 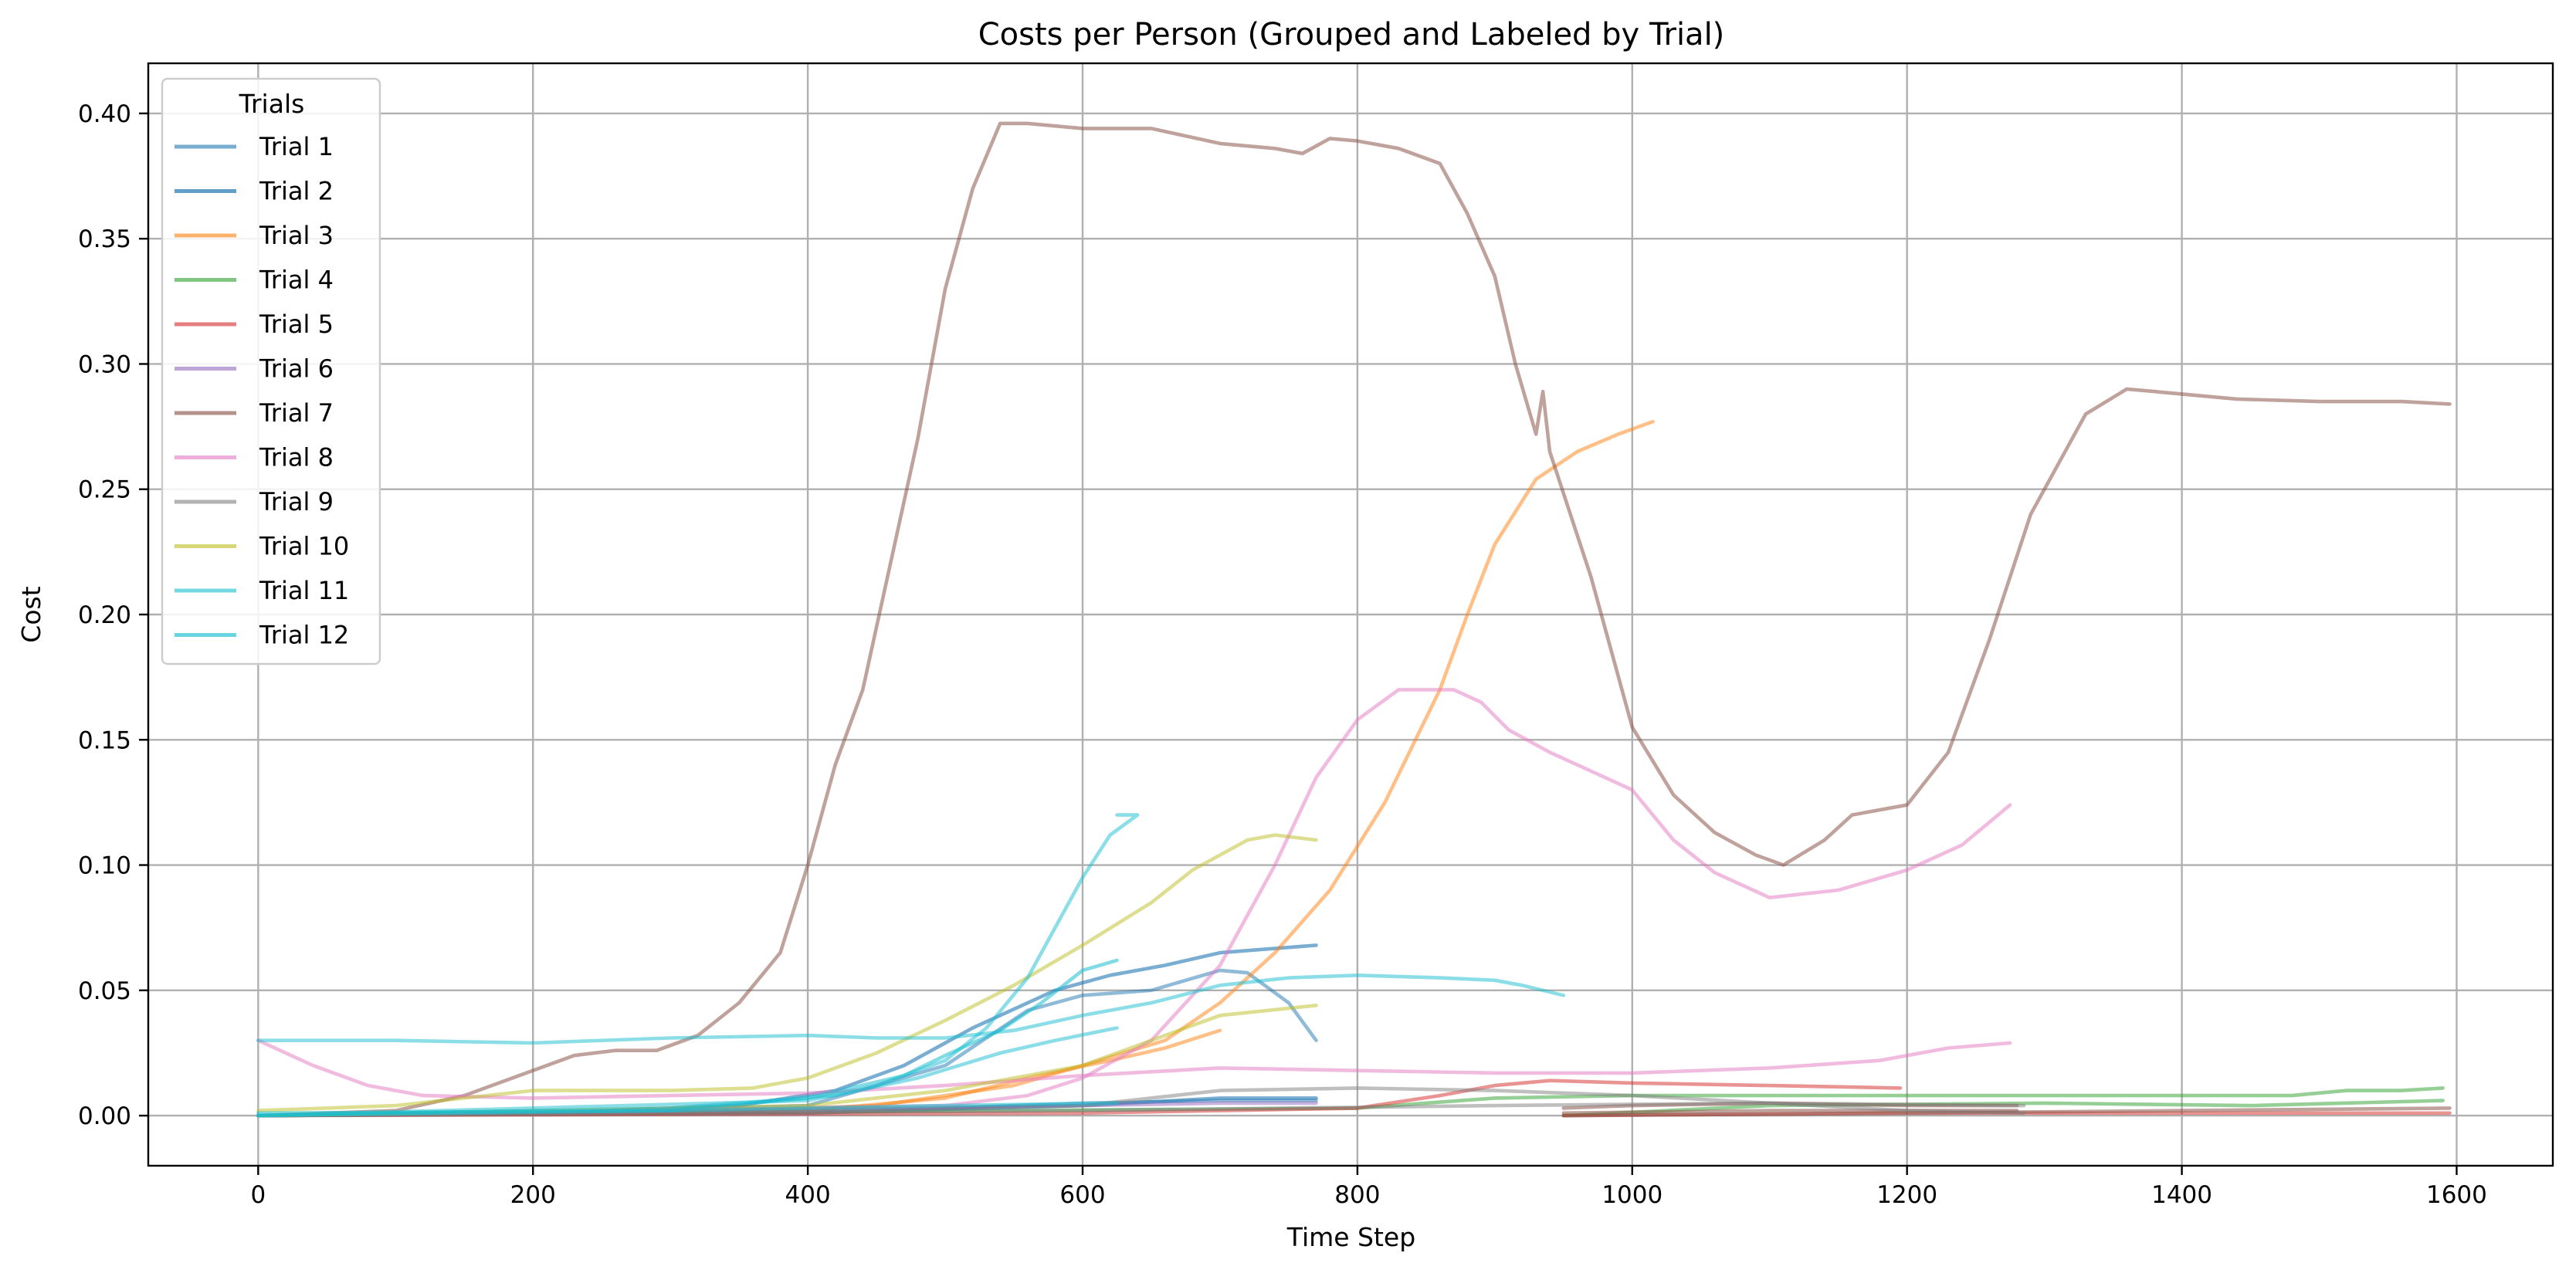 I want to click on legend-label: Trial 6, so click(x=296, y=369).